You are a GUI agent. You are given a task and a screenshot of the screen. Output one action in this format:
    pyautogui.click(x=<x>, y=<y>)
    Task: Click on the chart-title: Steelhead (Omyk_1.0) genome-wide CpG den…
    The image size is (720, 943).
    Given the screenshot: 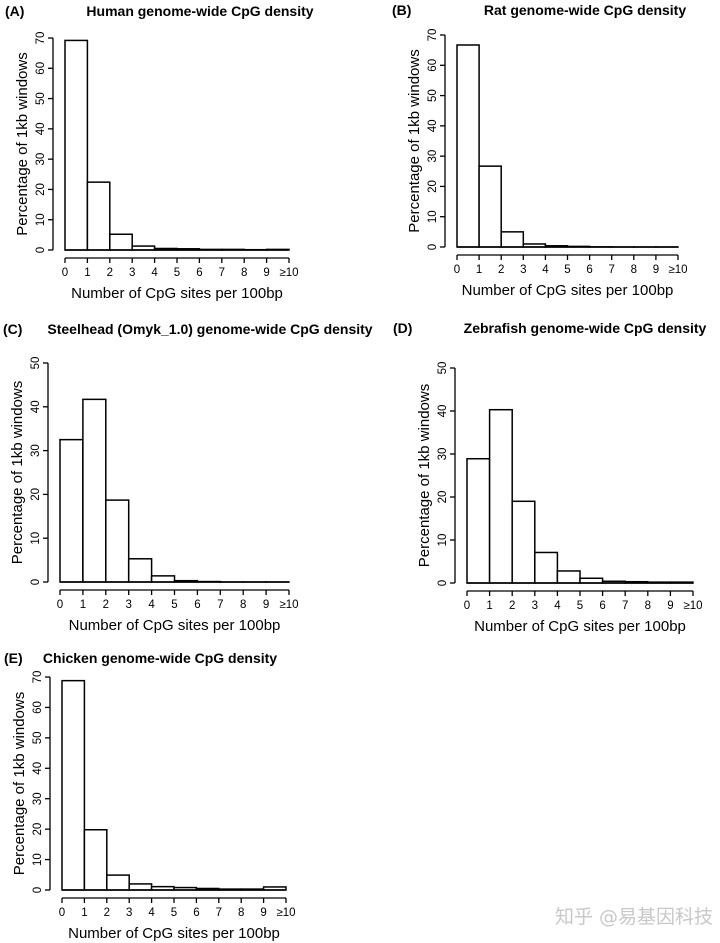 What is the action you would take?
    pyautogui.click(x=209, y=329)
    